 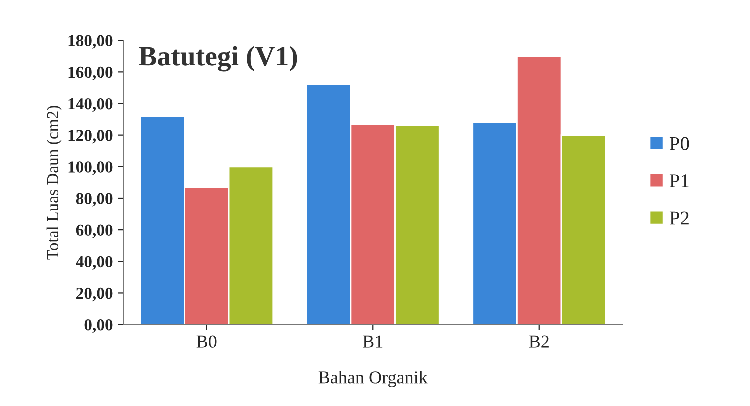 I want to click on x-tick-label: B2, so click(x=539, y=342).